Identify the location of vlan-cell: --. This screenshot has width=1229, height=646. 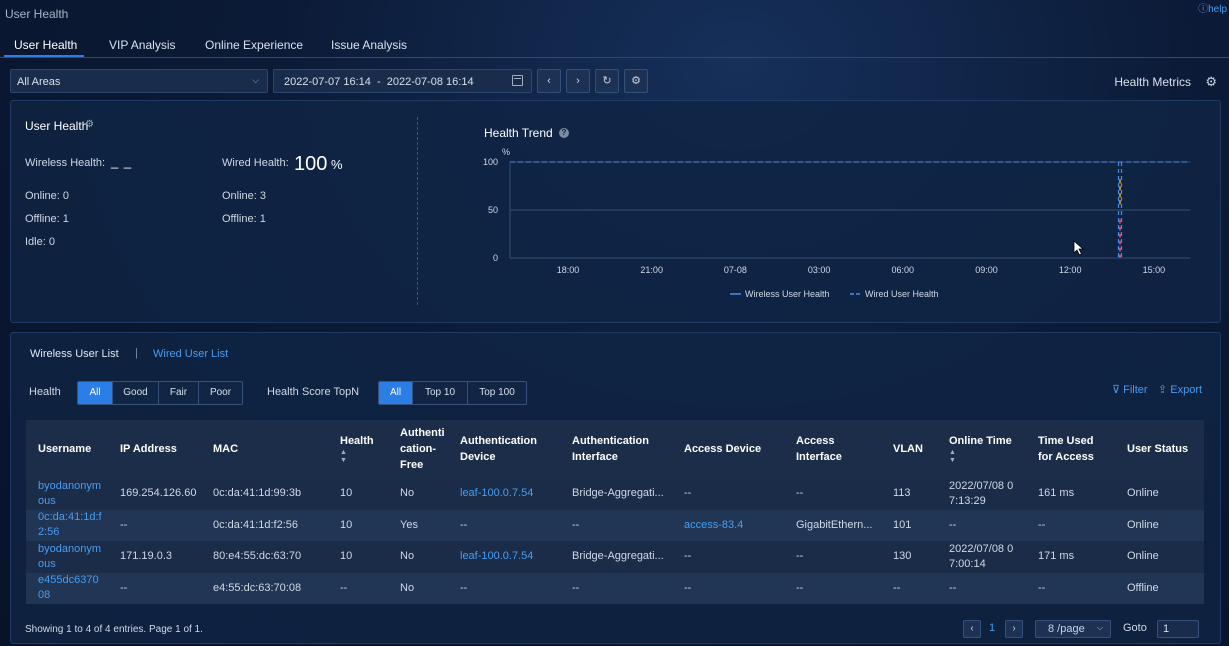
(909, 588).